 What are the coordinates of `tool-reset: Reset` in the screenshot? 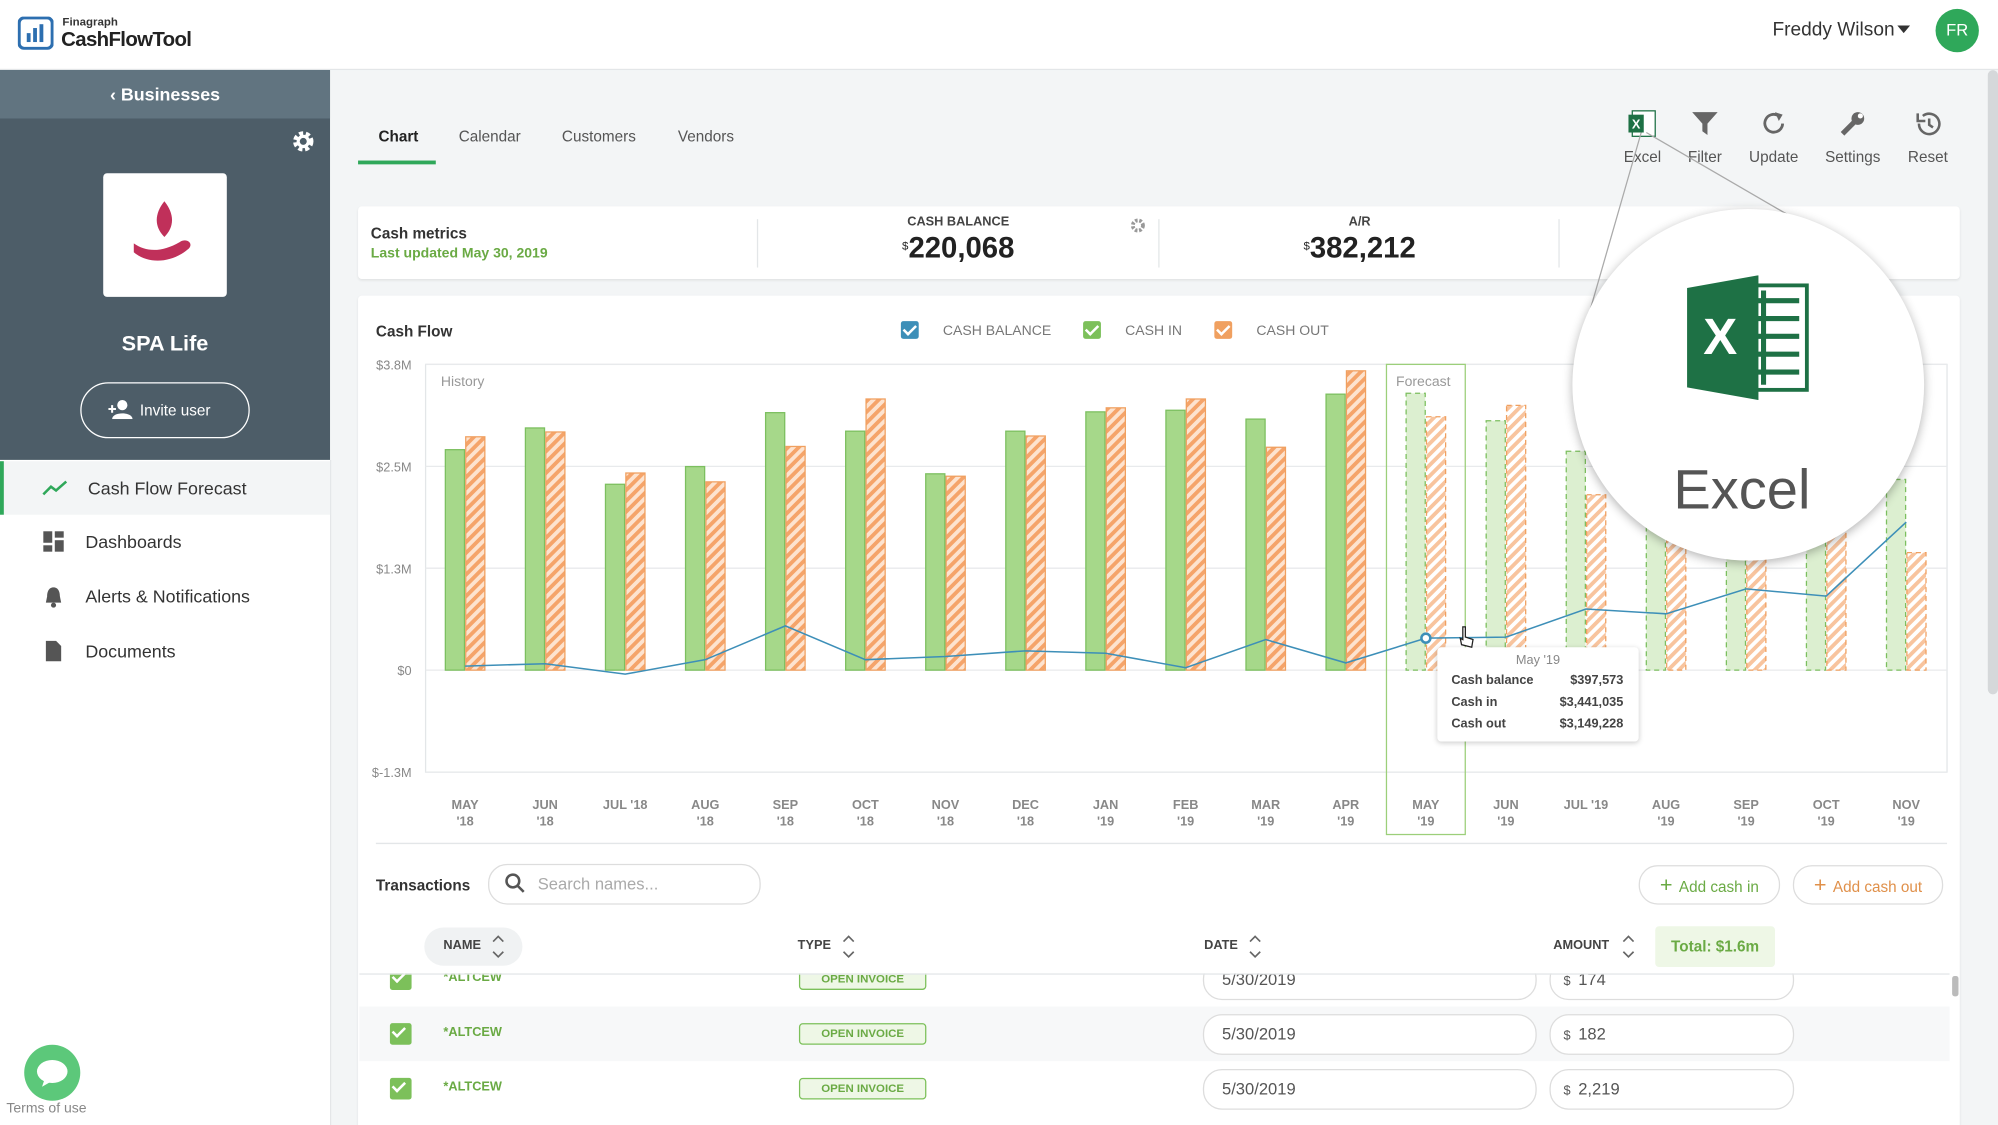 It's located at (1928, 137).